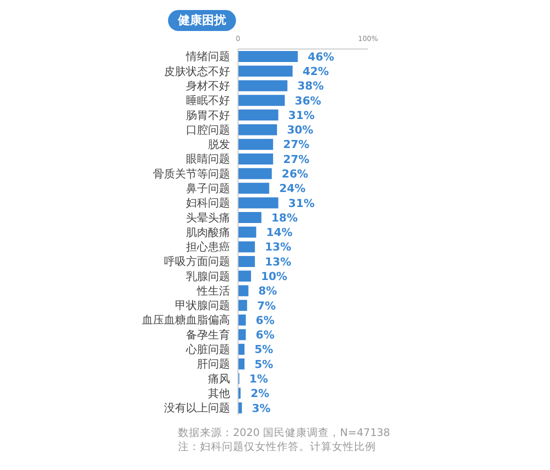  What do you see at coordinates (292, 189) in the screenshot?
I see `data-label: 24%` at bounding box center [292, 189].